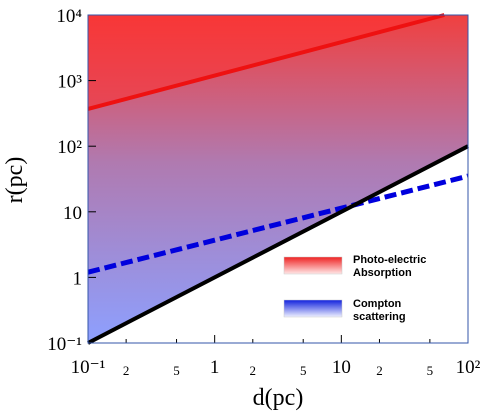 Image resolution: width=492 pixels, height=416 pixels. I want to click on x-axis-label: d(pc), so click(278, 398).